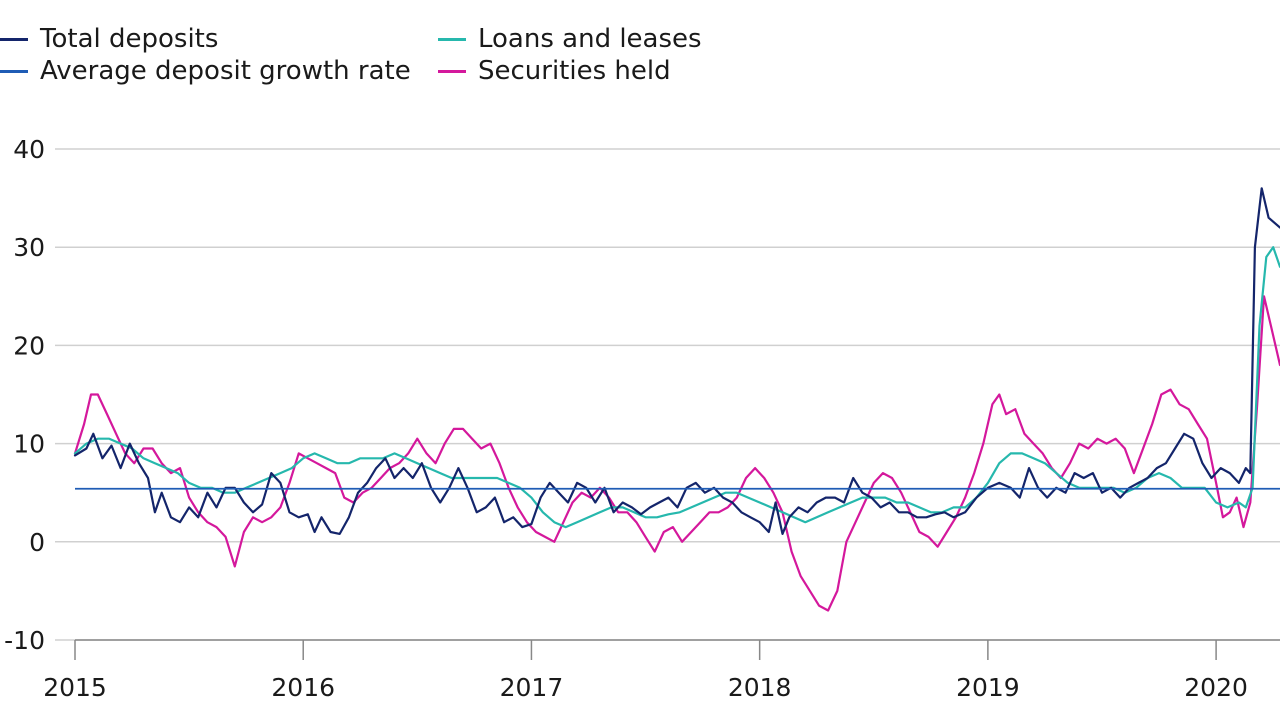 The height and width of the screenshot is (720, 1280). Describe the element at coordinates (225, 71) in the screenshot. I see `legend-label-average-rate: Average deposit growth rate` at that location.